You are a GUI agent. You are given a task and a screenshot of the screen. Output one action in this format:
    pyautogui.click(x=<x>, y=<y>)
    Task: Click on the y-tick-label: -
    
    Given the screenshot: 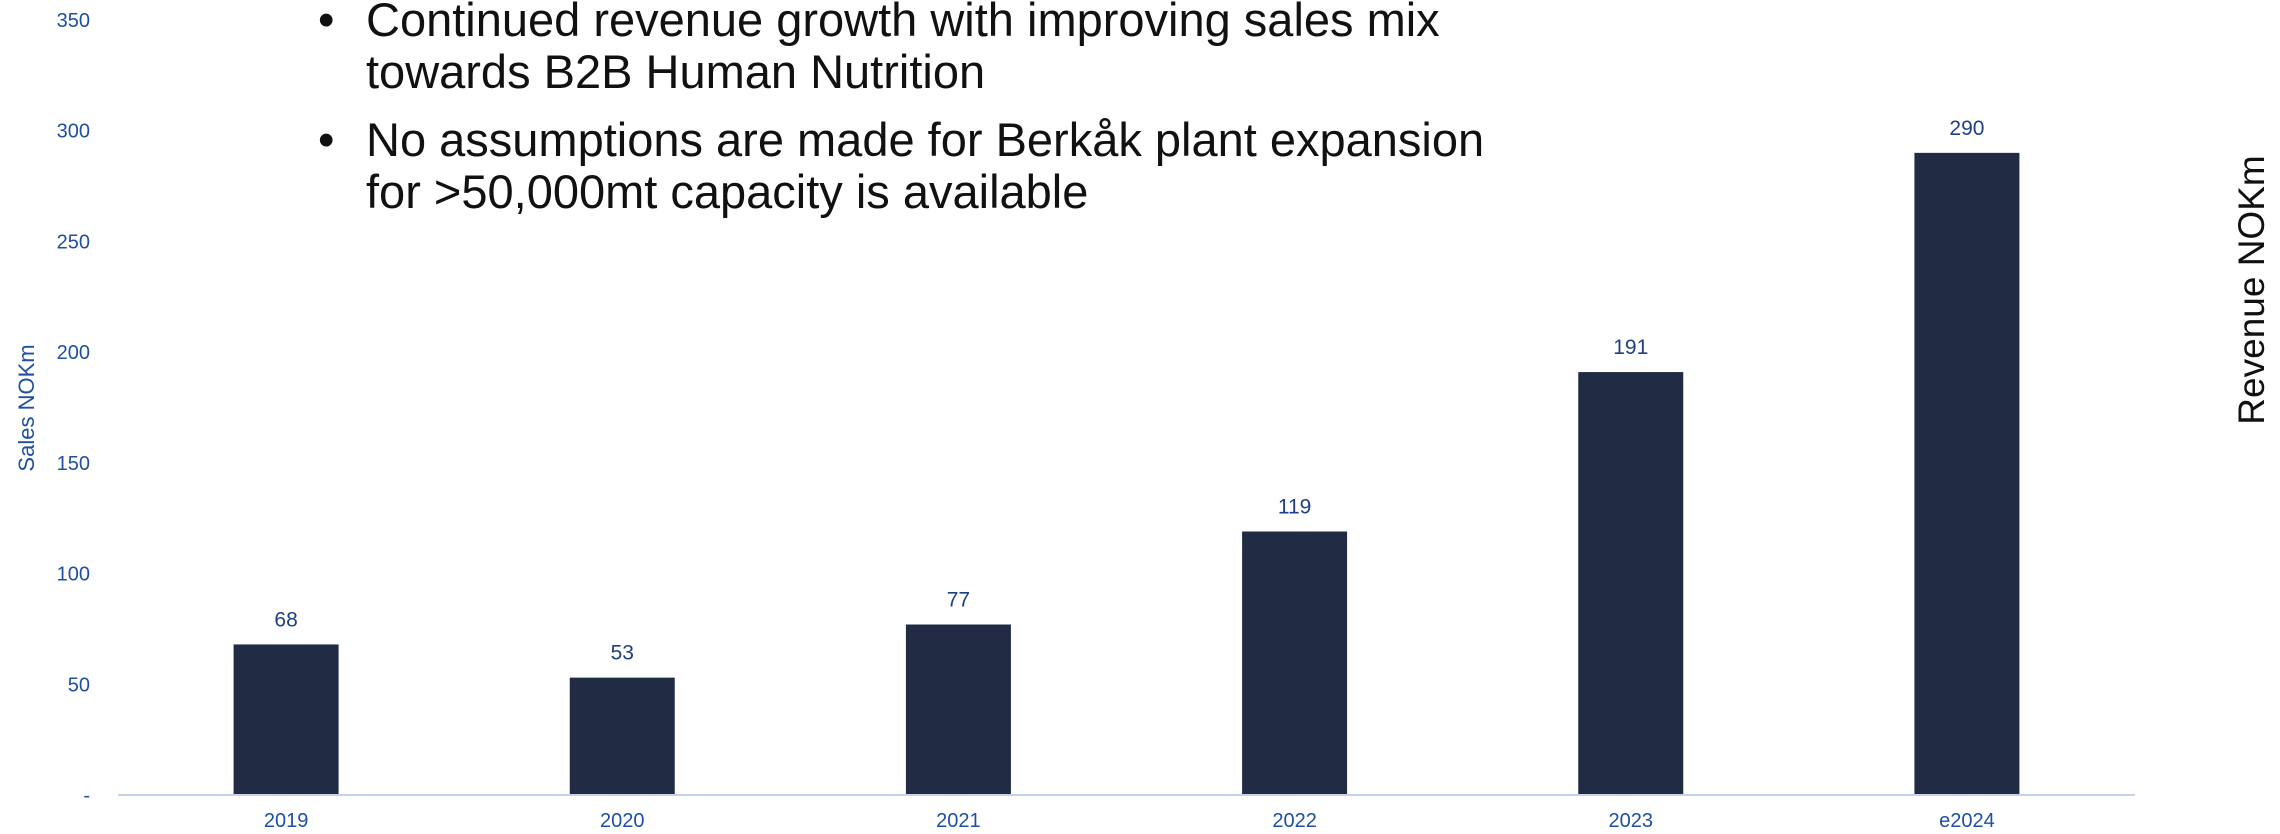 What is the action you would take?
    pyautogui.click(x=86, y=796)
    